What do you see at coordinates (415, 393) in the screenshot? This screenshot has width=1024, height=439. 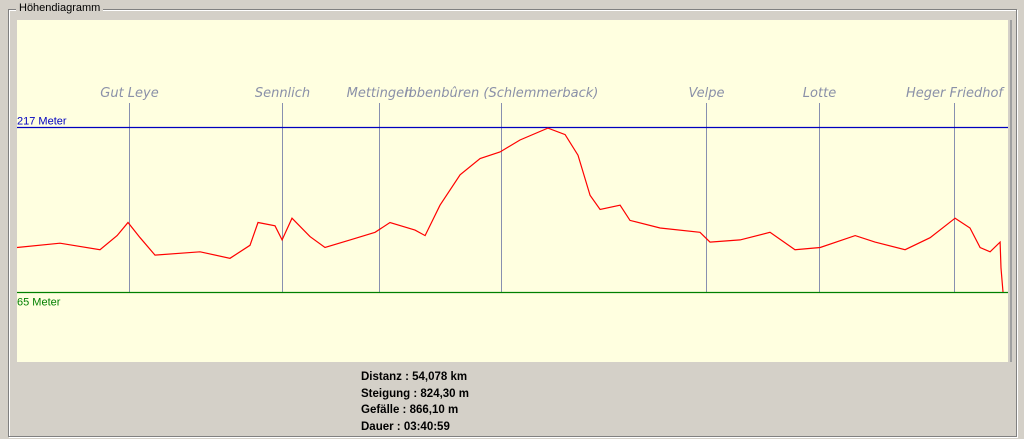 I see `stat-climb: Steigung : 824,30 m` at bounding box center [415, 393].